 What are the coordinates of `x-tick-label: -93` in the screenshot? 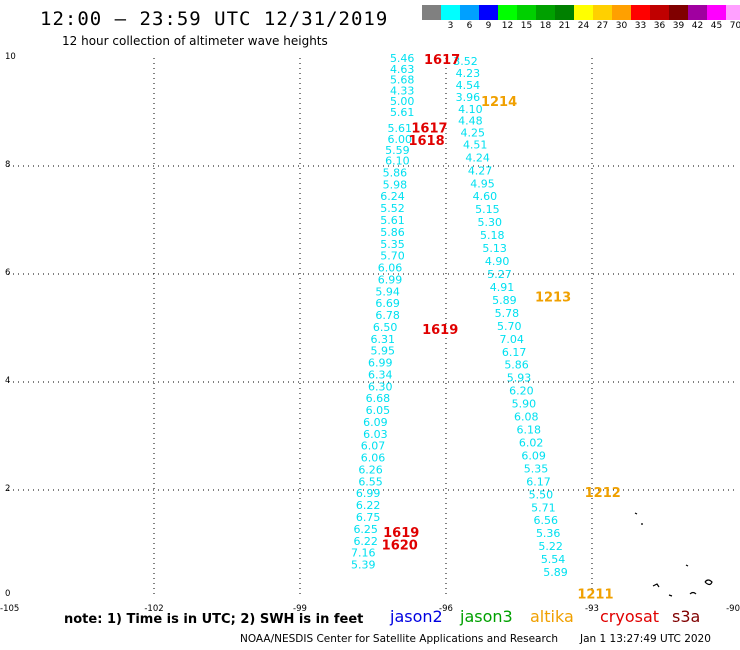 It's located at (592, 609).